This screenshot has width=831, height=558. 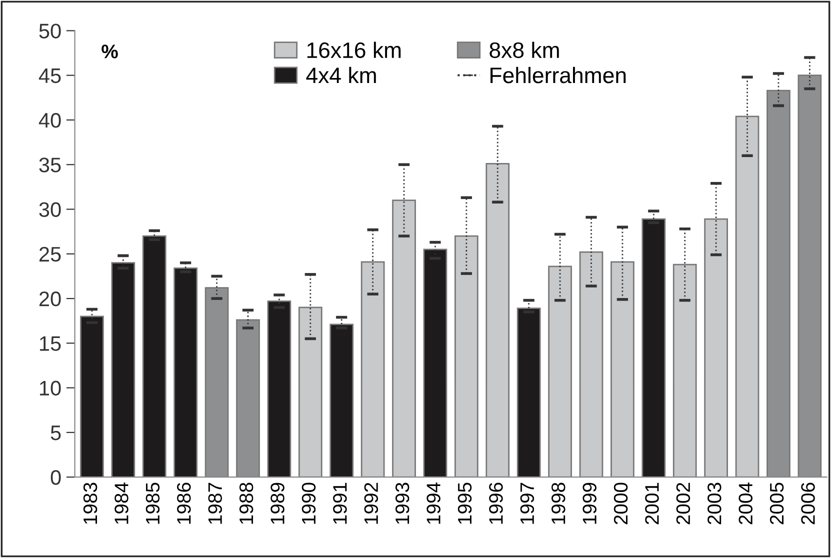 I want to click on x-tick-label: 1996, so click(x=496, y=503).